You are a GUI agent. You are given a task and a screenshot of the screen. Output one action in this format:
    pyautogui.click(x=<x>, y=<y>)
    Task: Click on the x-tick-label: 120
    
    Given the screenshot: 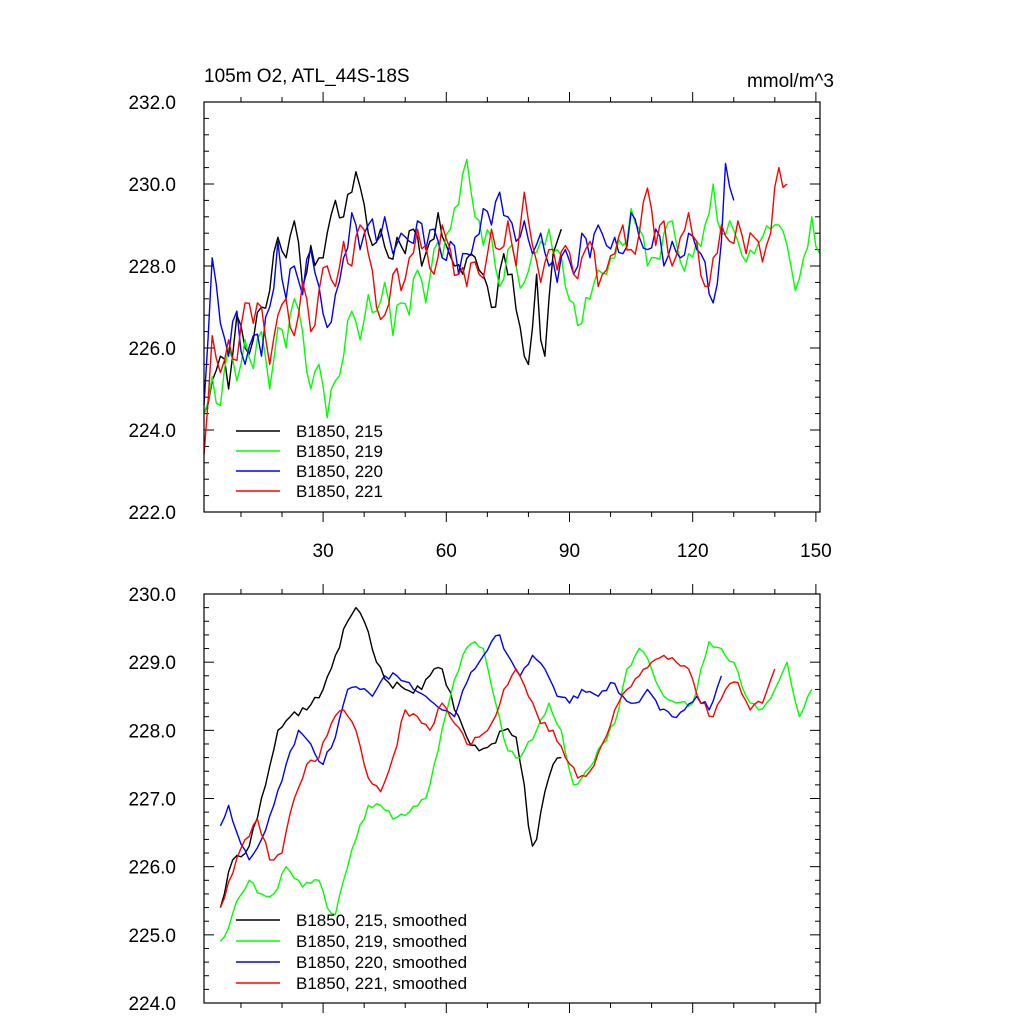 What is the action you would take?
    pyautogui.click(x=693, y=551)
    